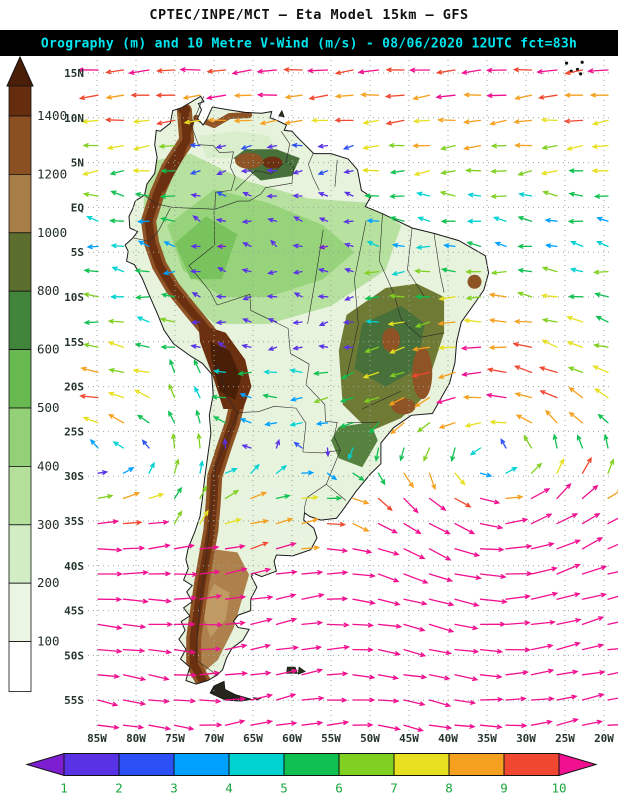 The image size is (618, 804). Describe the element at coordinates (582, 62) in the screenshot. I see `island` at that location.